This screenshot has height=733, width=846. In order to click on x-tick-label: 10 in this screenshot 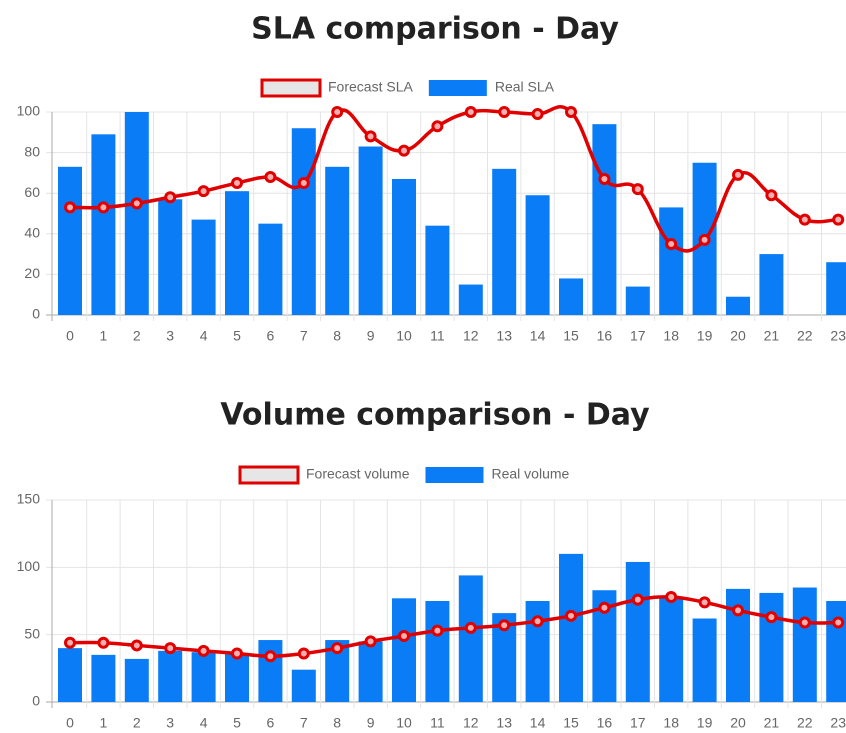, I will do `click(404, 723)`.